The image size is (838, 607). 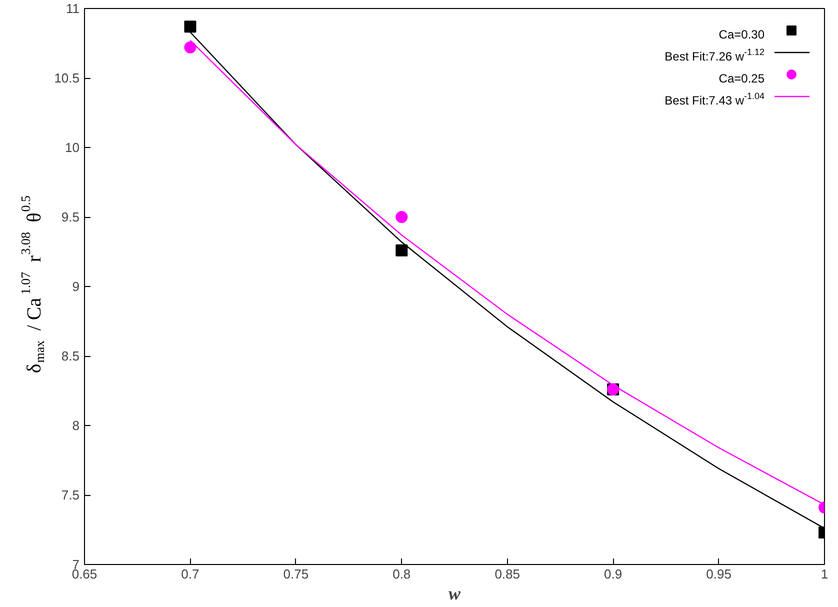 I want to click on y-tick-label: 8, so click(x=76, y=425).